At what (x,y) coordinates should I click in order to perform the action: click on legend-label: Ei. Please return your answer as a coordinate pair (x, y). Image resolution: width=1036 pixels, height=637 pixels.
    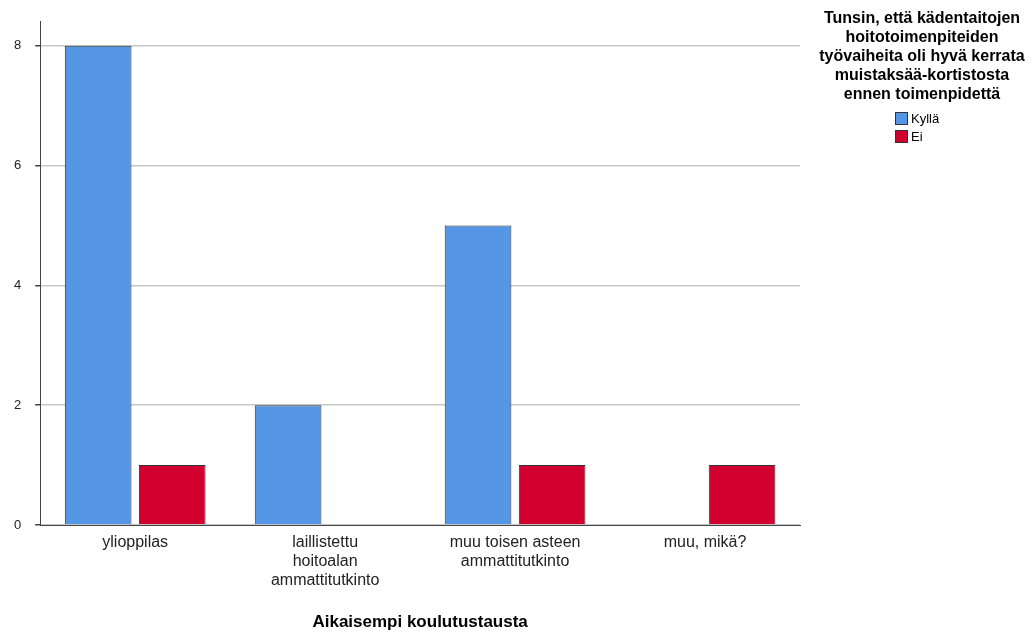
    Looking at the image, I should click on (917, 136).